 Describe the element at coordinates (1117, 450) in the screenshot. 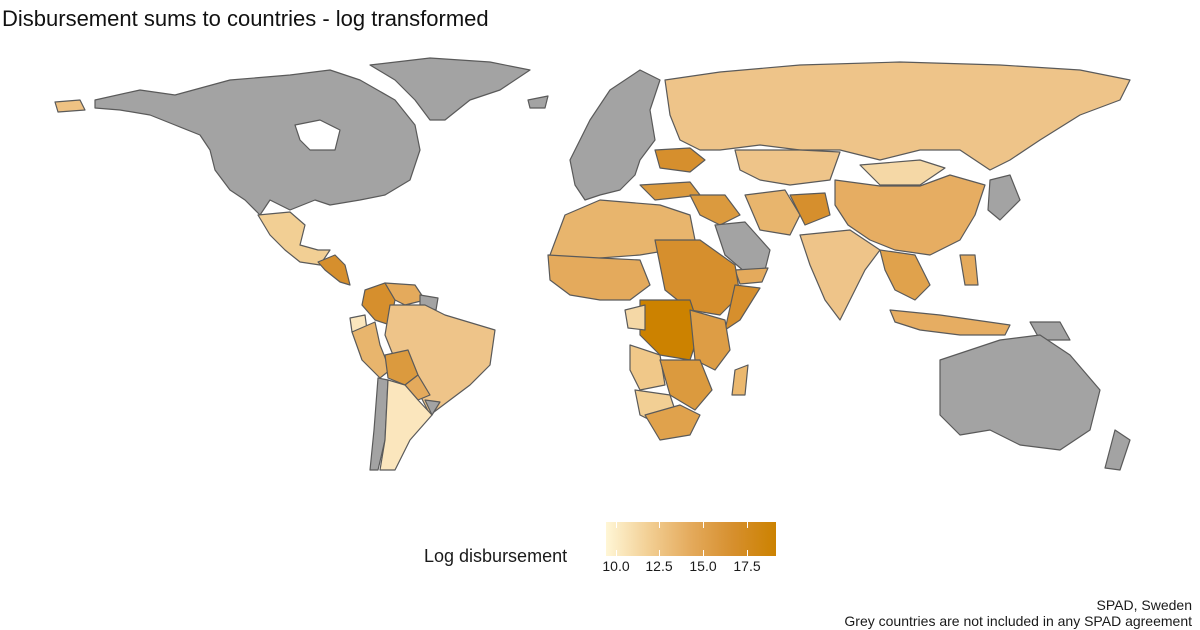

I see `new-zealand` at that location.